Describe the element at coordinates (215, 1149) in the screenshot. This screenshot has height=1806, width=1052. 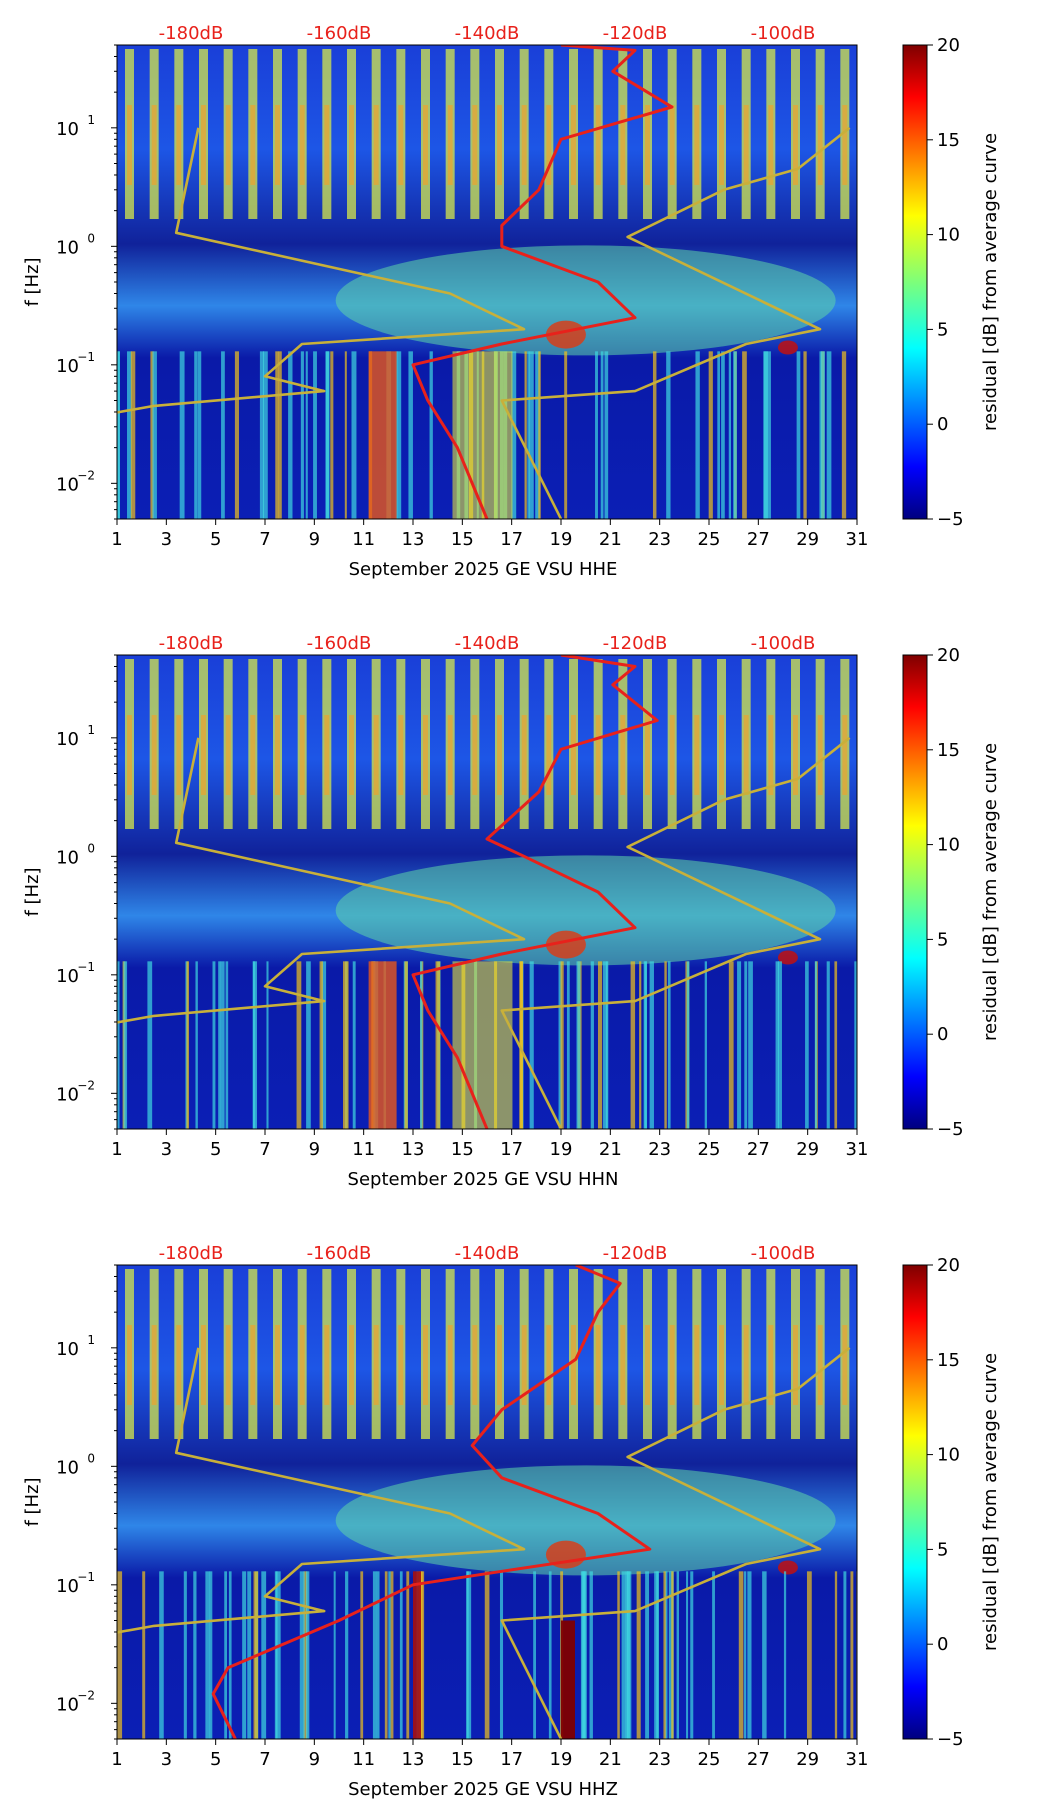
I see `x-tick-label: 5` at that location.